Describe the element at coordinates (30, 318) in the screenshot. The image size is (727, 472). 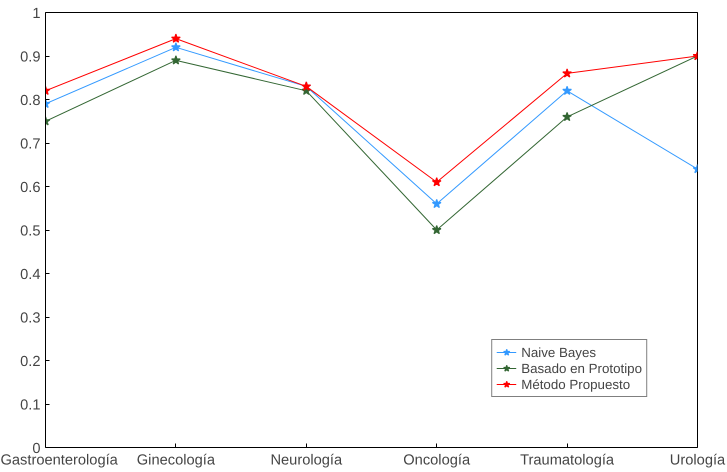
I see `y-tick-label: 0.3` at that location.